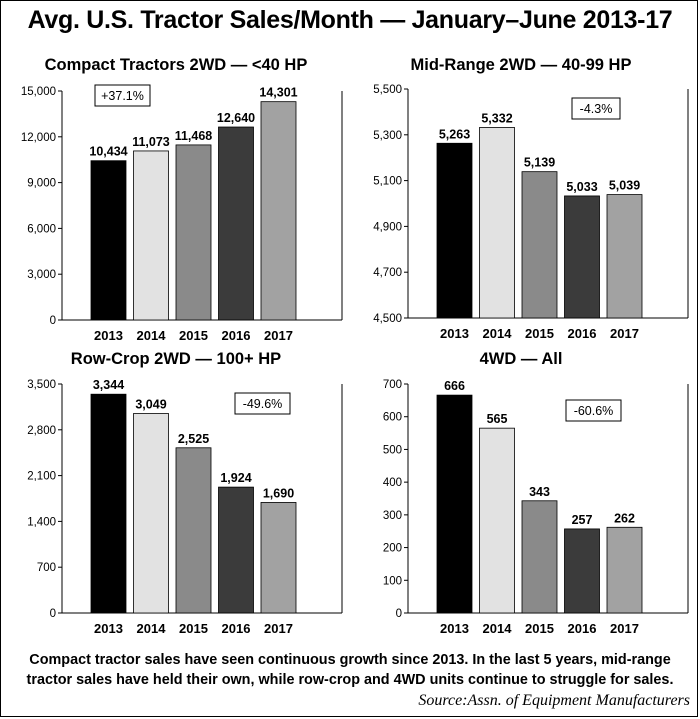 The width and height of the screenshot is (700, 719). What do you see at coordinates (41, 385) in the screenshot?
I see `y-tick-label: 3,500` at bounding box center [41, 385].